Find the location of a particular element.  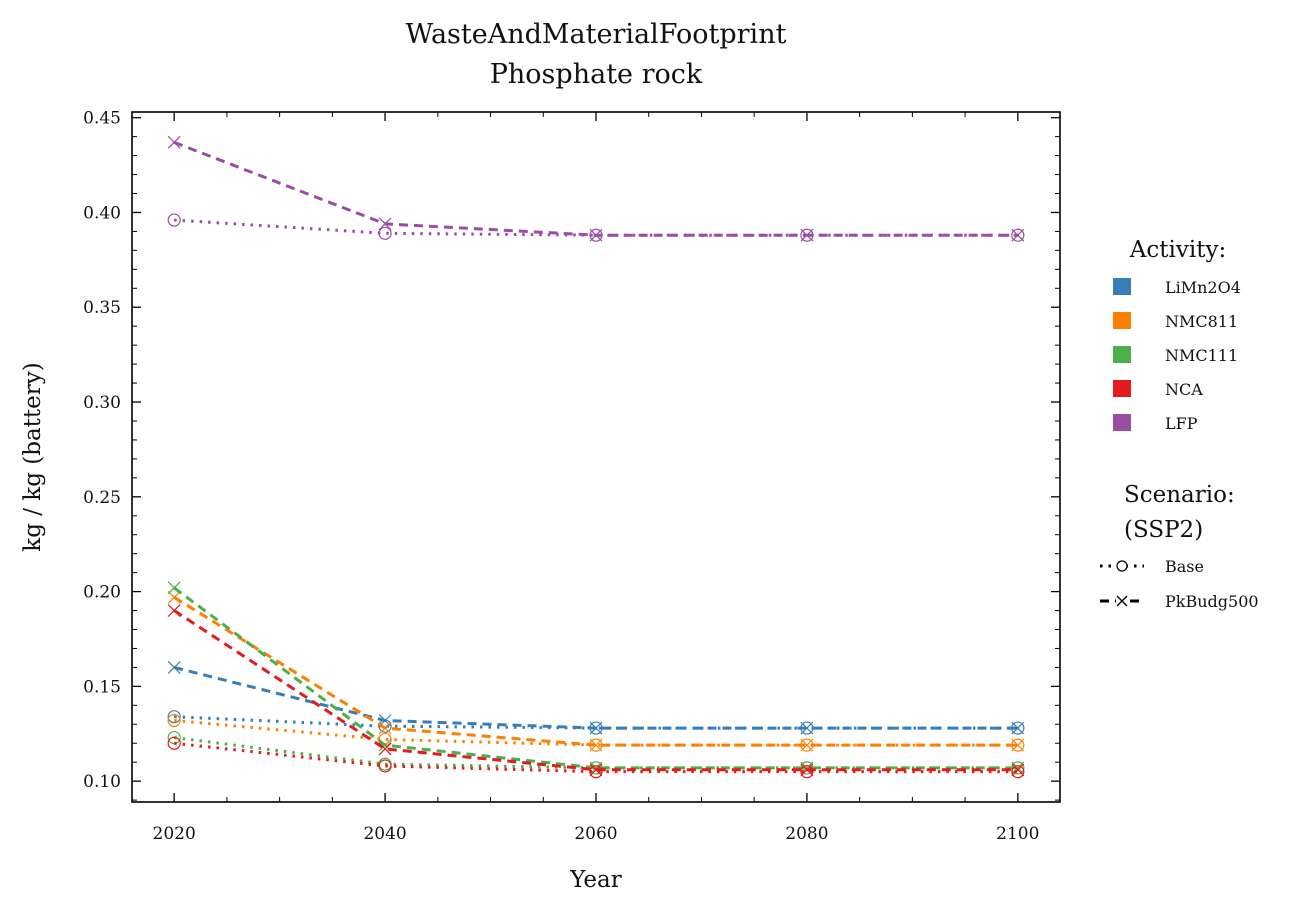

series-line-nca-pkbudg500 is located at coordinates (595, 690).